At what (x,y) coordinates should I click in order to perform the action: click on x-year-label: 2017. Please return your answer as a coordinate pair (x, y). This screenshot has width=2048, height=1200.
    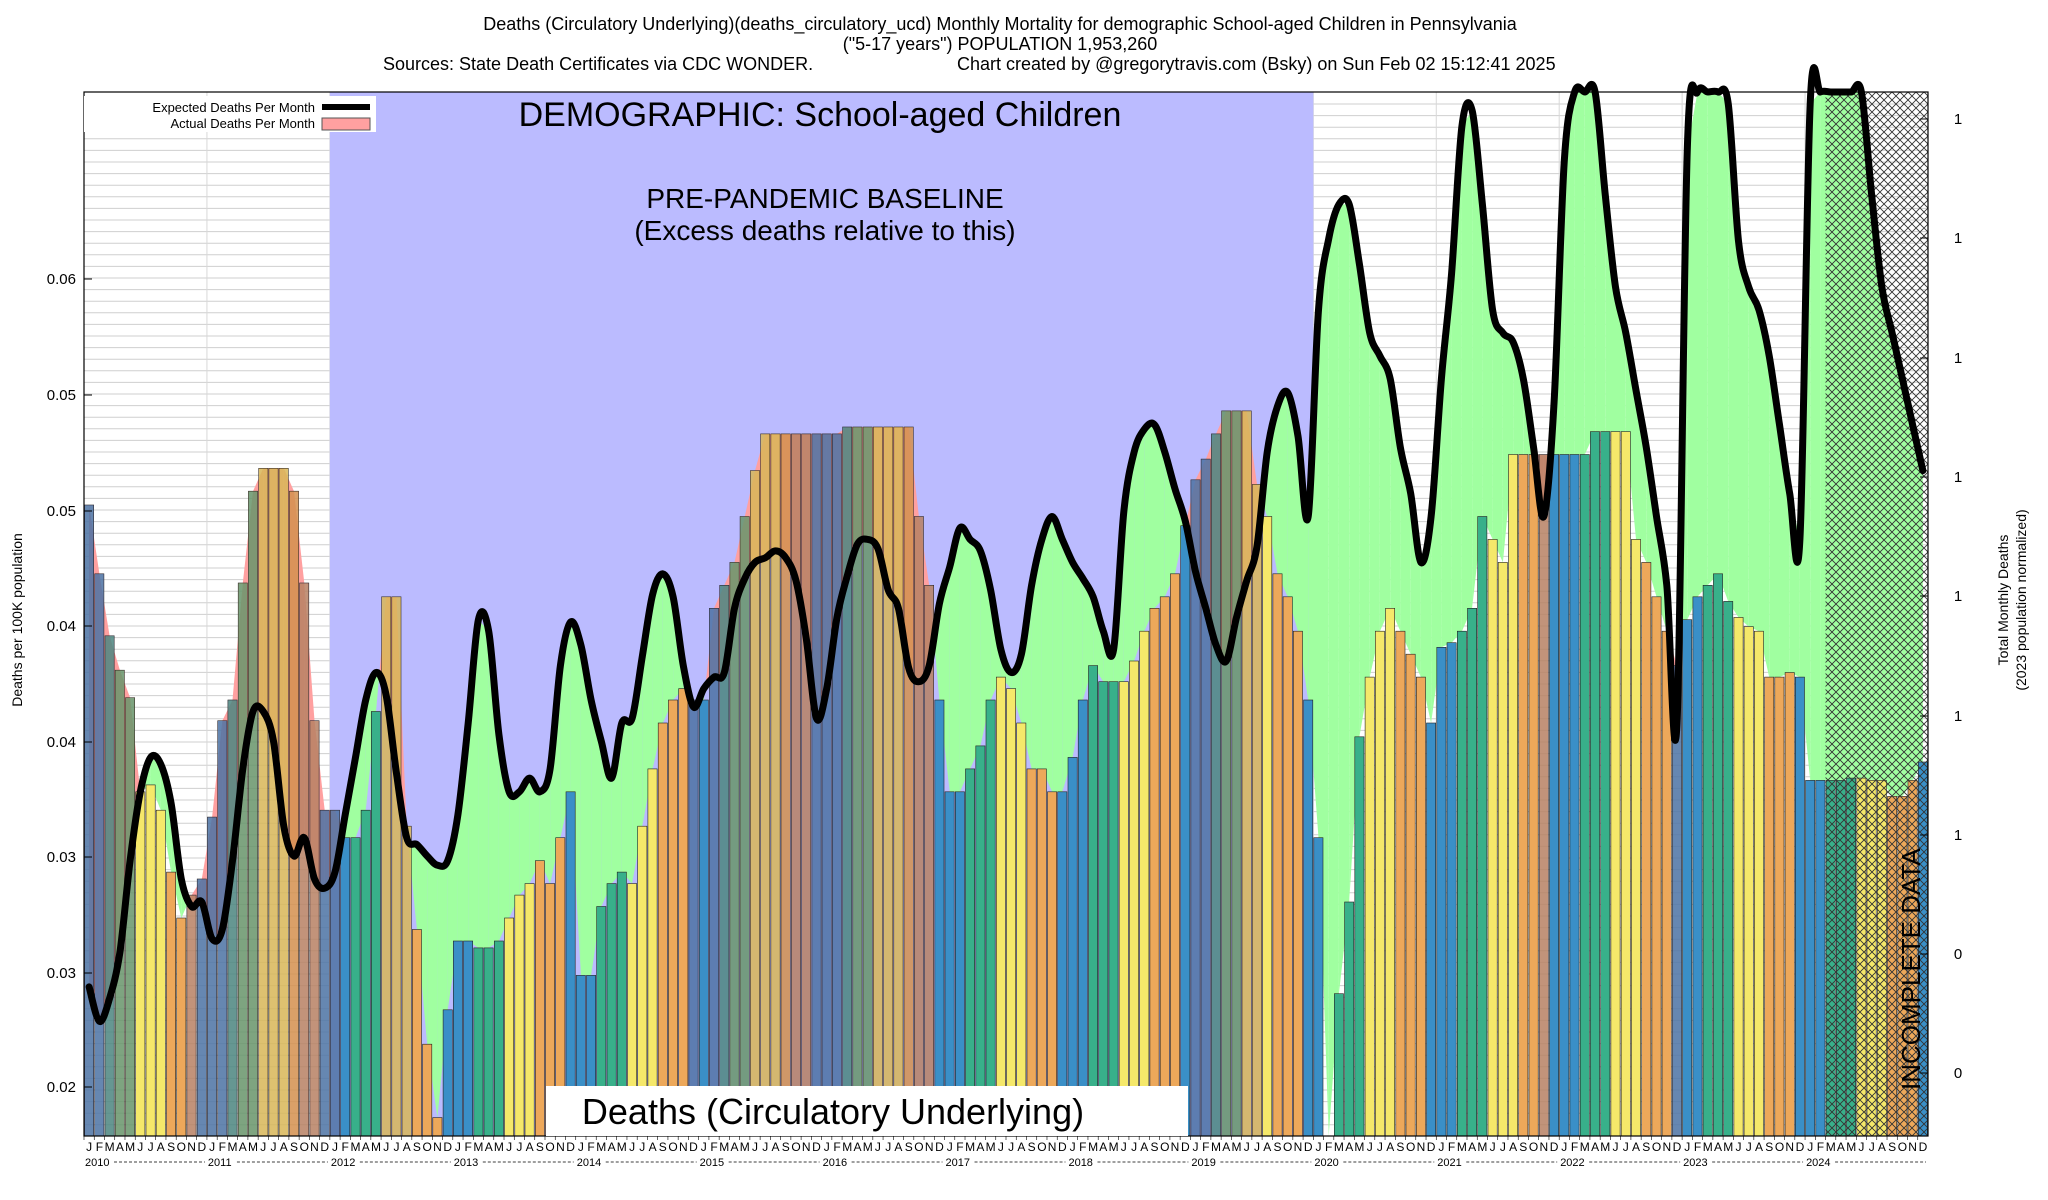
    Looking at the image, I should click on (958, 1163).